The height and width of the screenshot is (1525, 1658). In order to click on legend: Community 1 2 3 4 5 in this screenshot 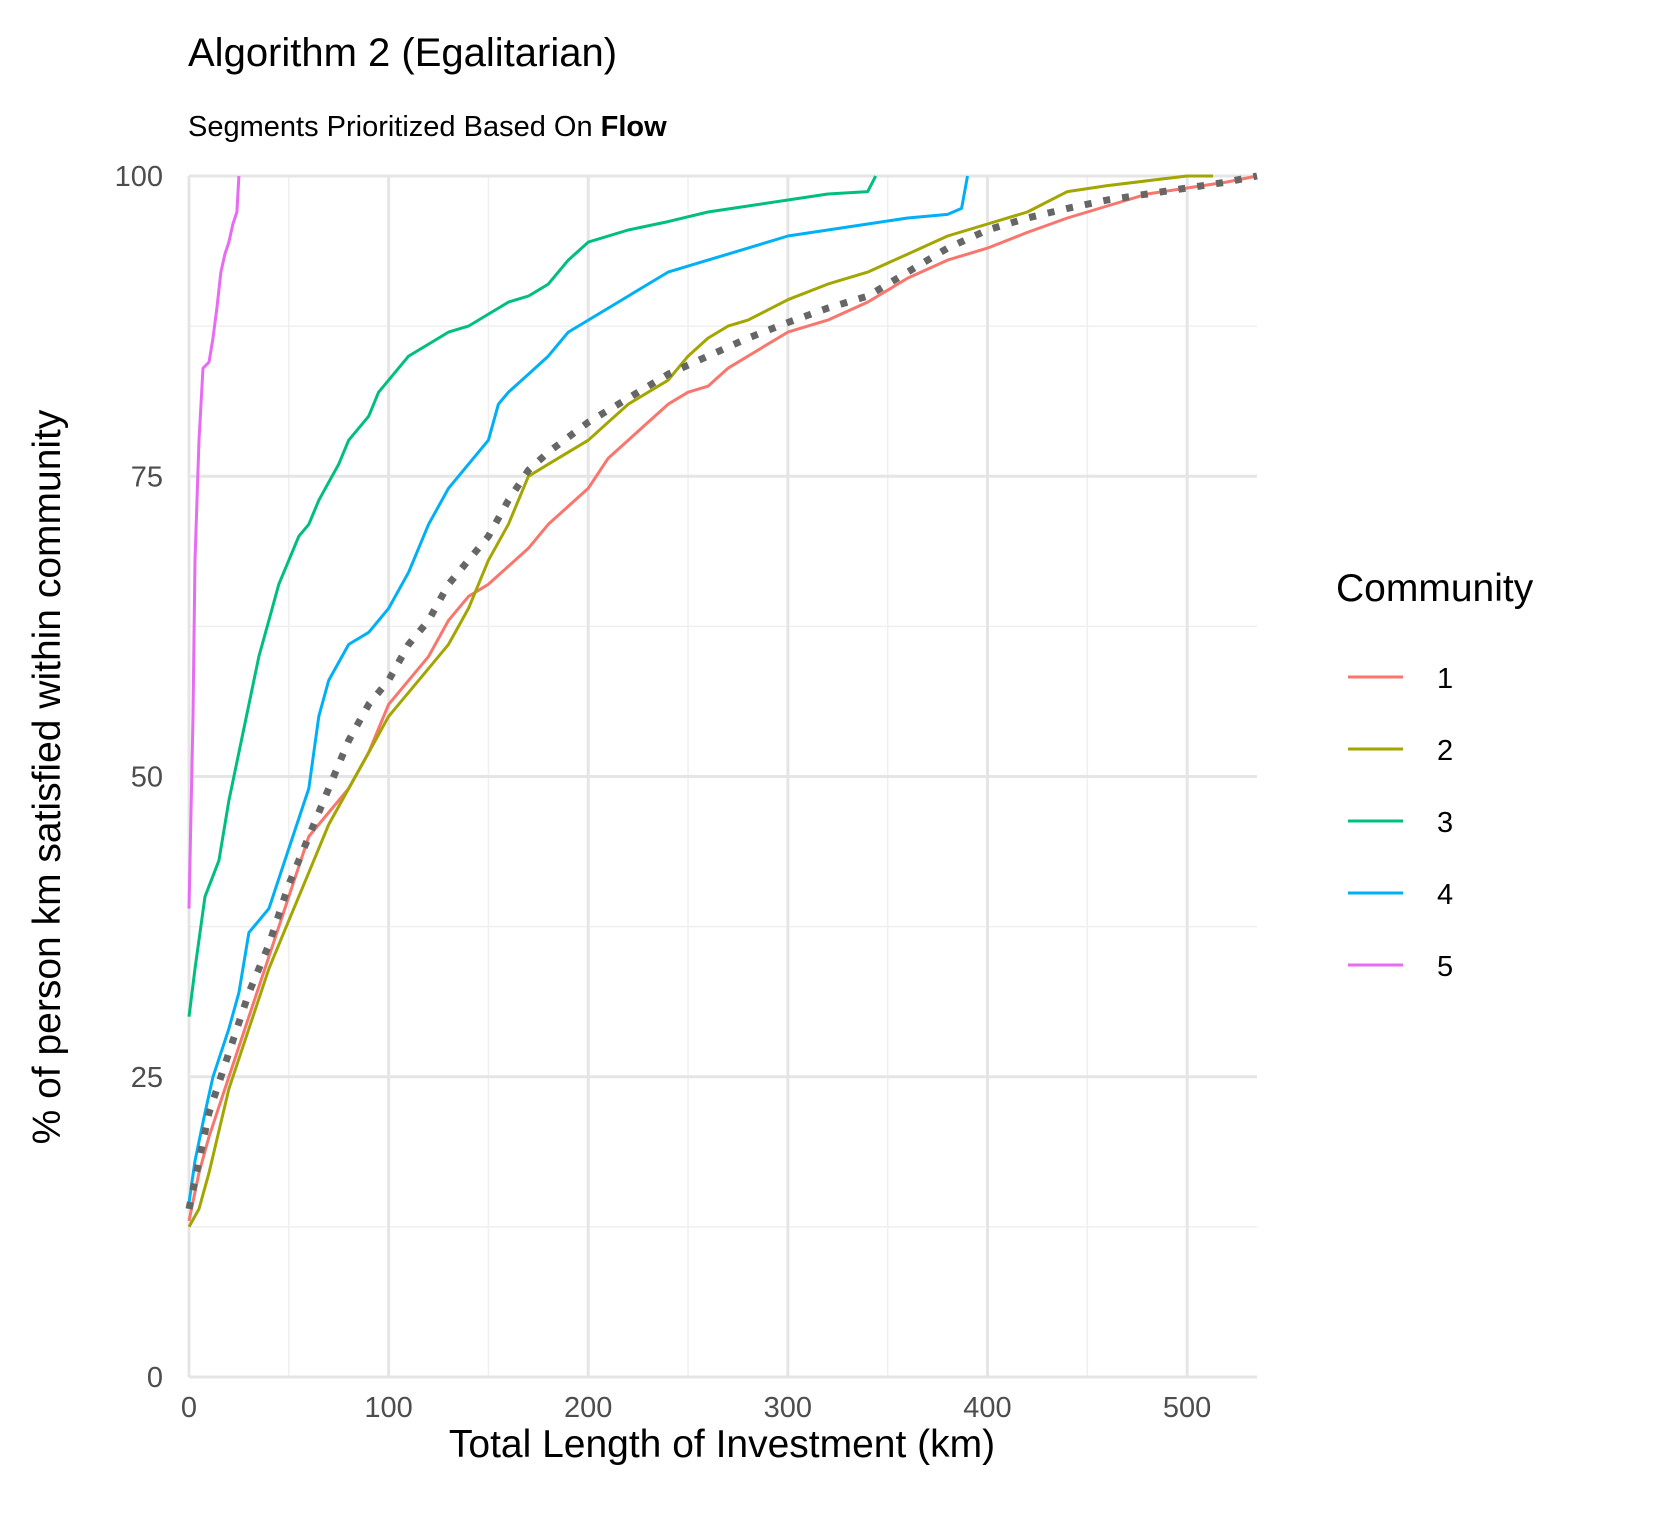, I will do `click(1435, 775)`.